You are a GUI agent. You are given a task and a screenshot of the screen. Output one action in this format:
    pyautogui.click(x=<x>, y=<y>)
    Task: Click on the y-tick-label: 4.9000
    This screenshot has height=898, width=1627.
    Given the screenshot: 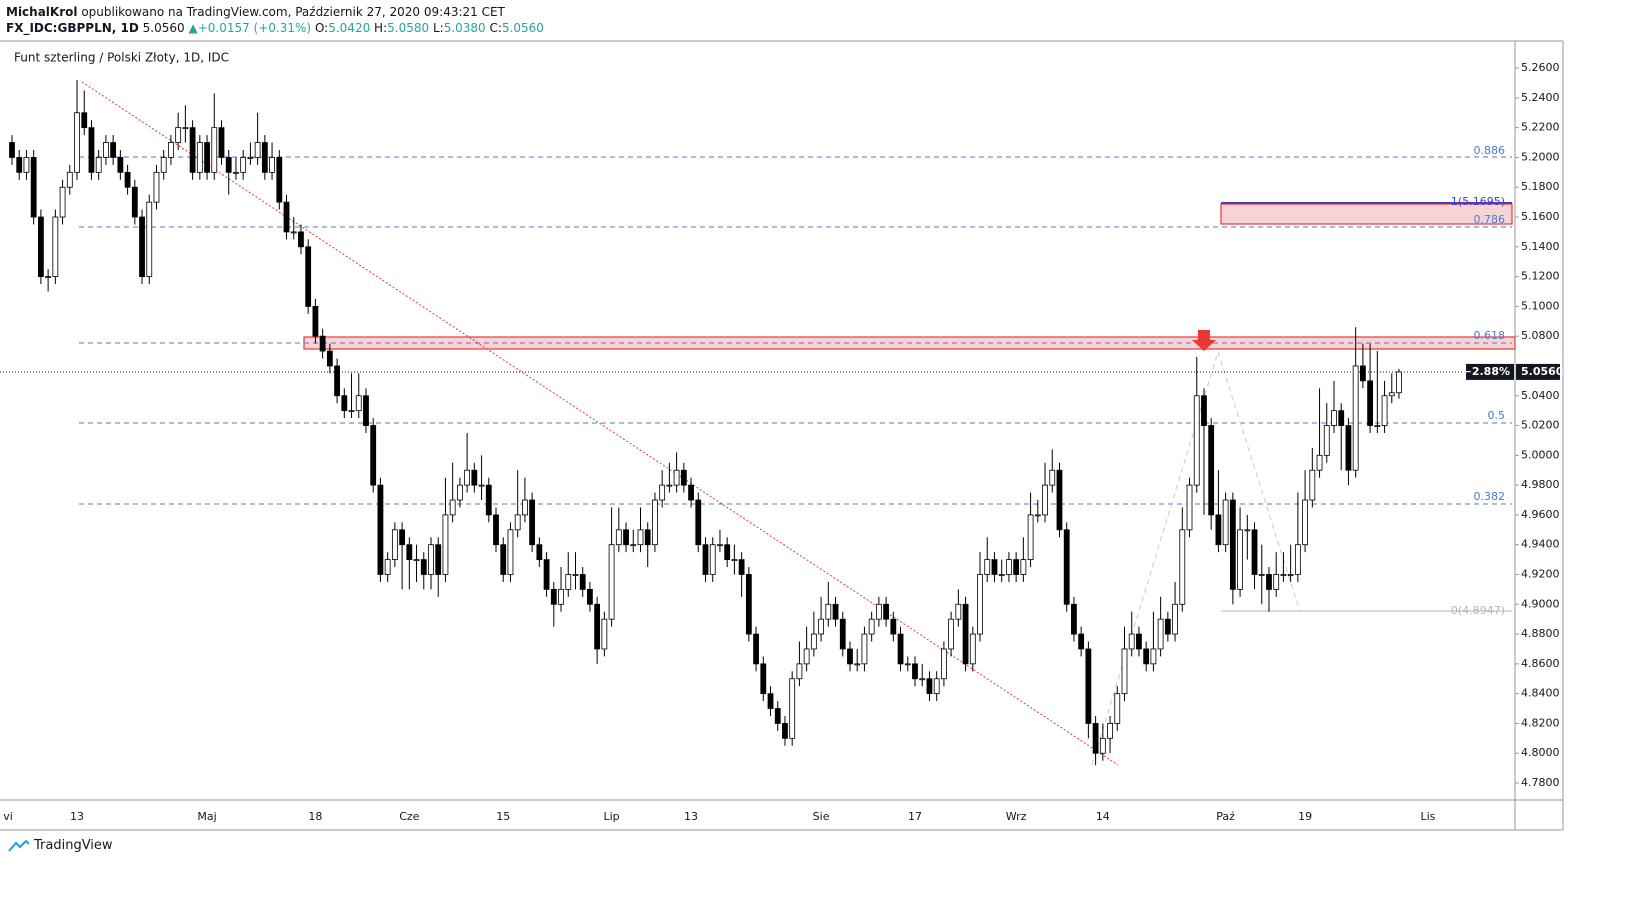 What is the action you would take?
    pyautogui.click(x=1540, y=603)
    